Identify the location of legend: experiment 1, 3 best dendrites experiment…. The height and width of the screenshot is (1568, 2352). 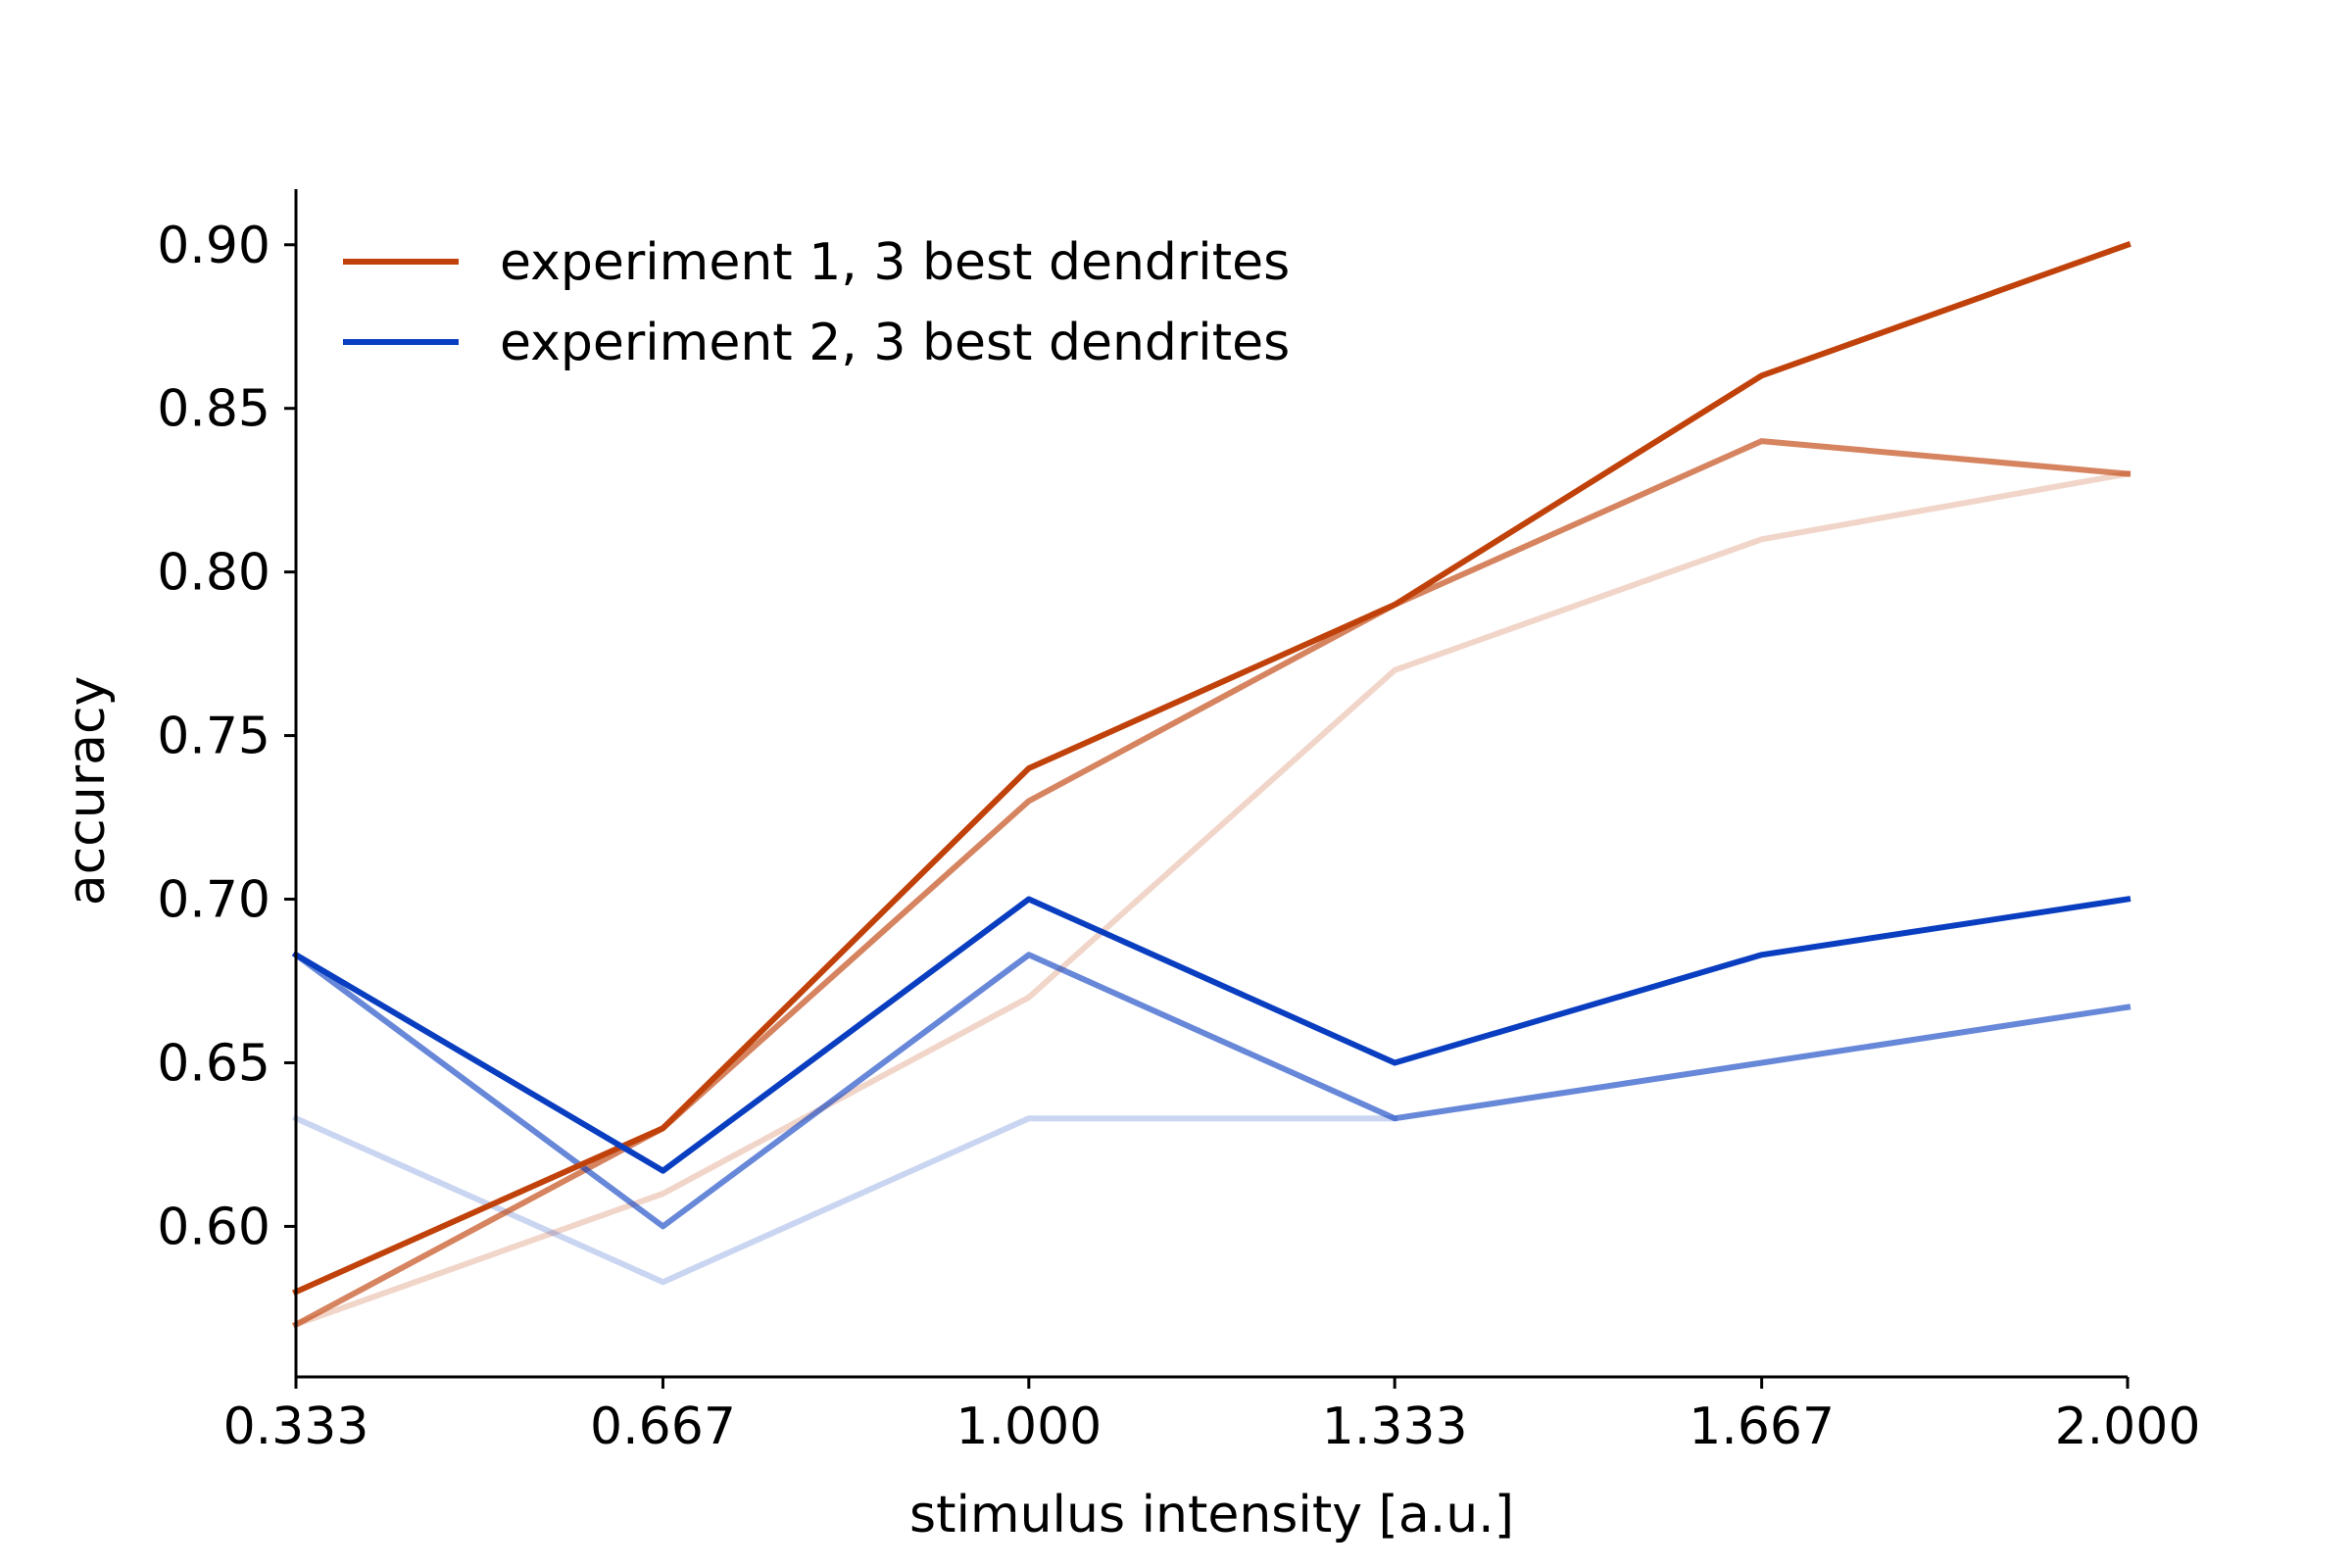
(816, 302).